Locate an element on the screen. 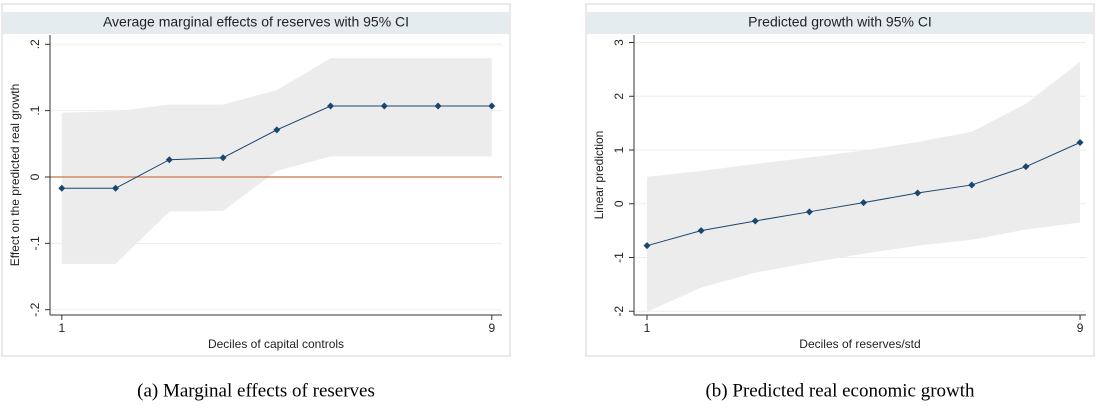 Image resolution: width=1096 pixels, height=418 pixels. chart-title: Predicted growth with 95% CI is located at coordinates (840, 22).